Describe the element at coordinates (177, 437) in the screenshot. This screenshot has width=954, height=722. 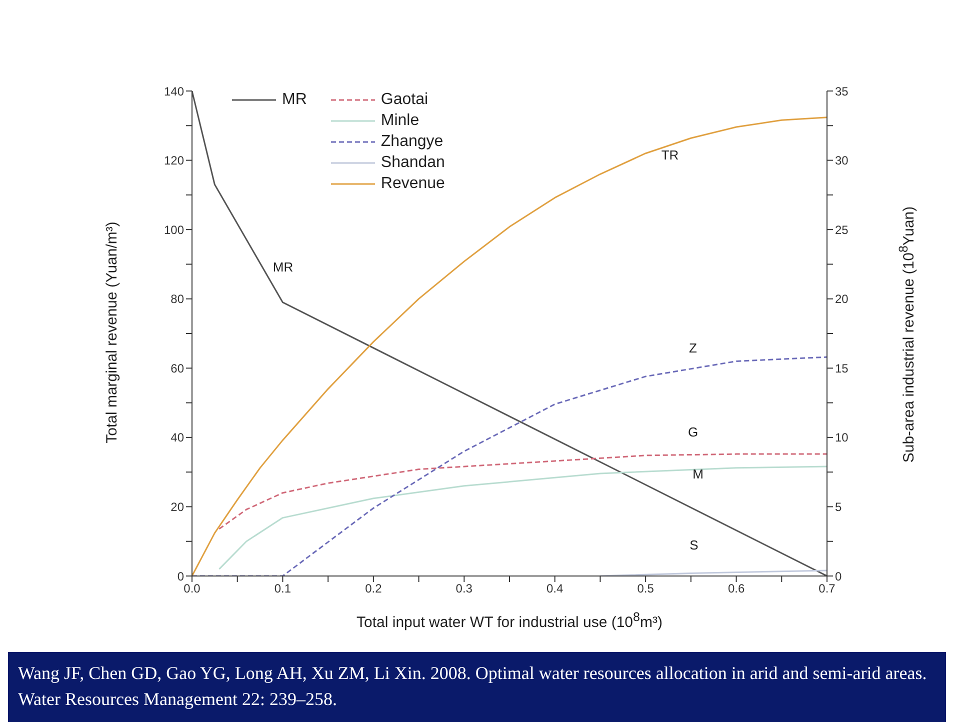
I see `y-tick-label: 40` at that location.